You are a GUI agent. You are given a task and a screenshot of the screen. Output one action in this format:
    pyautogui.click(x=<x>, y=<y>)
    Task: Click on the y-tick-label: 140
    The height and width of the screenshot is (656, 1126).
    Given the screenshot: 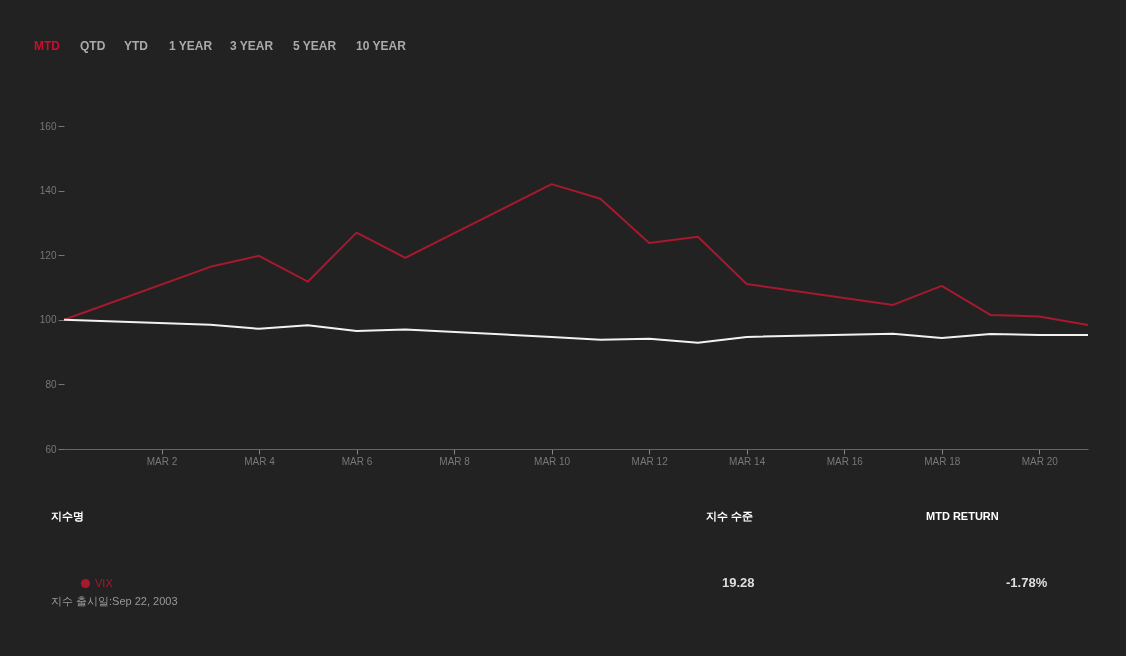 What is the action you would take?
    pyautogui.click(x=48, y=191)
    